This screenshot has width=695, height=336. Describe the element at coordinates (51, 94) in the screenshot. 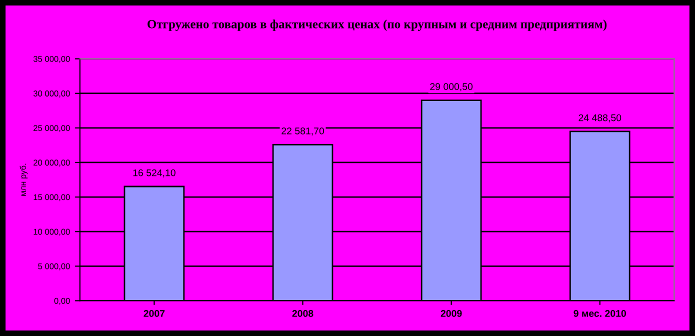

I see `y-tick-label: 30 000,00` at that location.